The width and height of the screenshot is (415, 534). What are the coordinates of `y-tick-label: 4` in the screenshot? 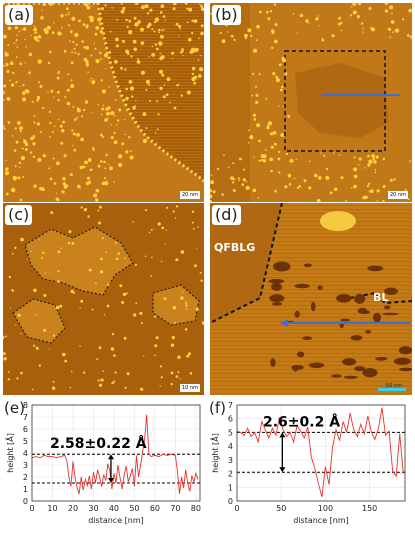 It's located at (25, 453).